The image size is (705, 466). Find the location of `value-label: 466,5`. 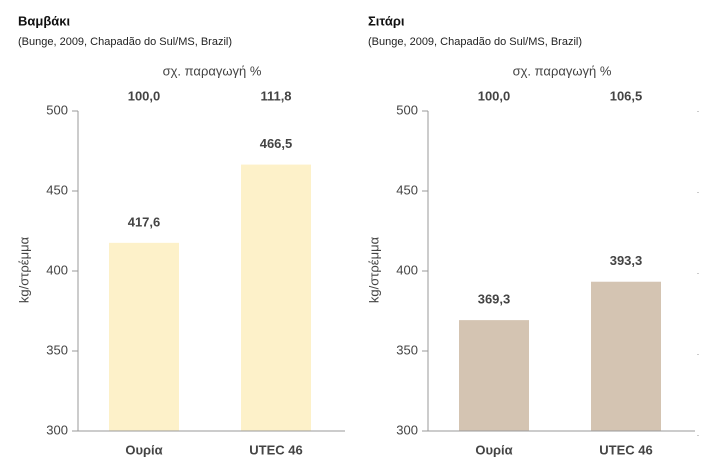

value-label: 466,5 is located at coordinates (276, 143).